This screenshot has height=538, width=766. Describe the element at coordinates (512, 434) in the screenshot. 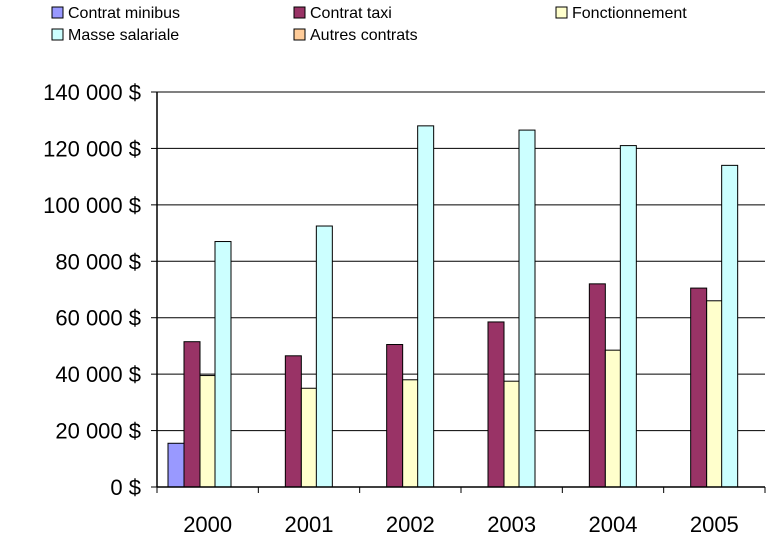

I see `bar-fonctionnement-2003` at that location.